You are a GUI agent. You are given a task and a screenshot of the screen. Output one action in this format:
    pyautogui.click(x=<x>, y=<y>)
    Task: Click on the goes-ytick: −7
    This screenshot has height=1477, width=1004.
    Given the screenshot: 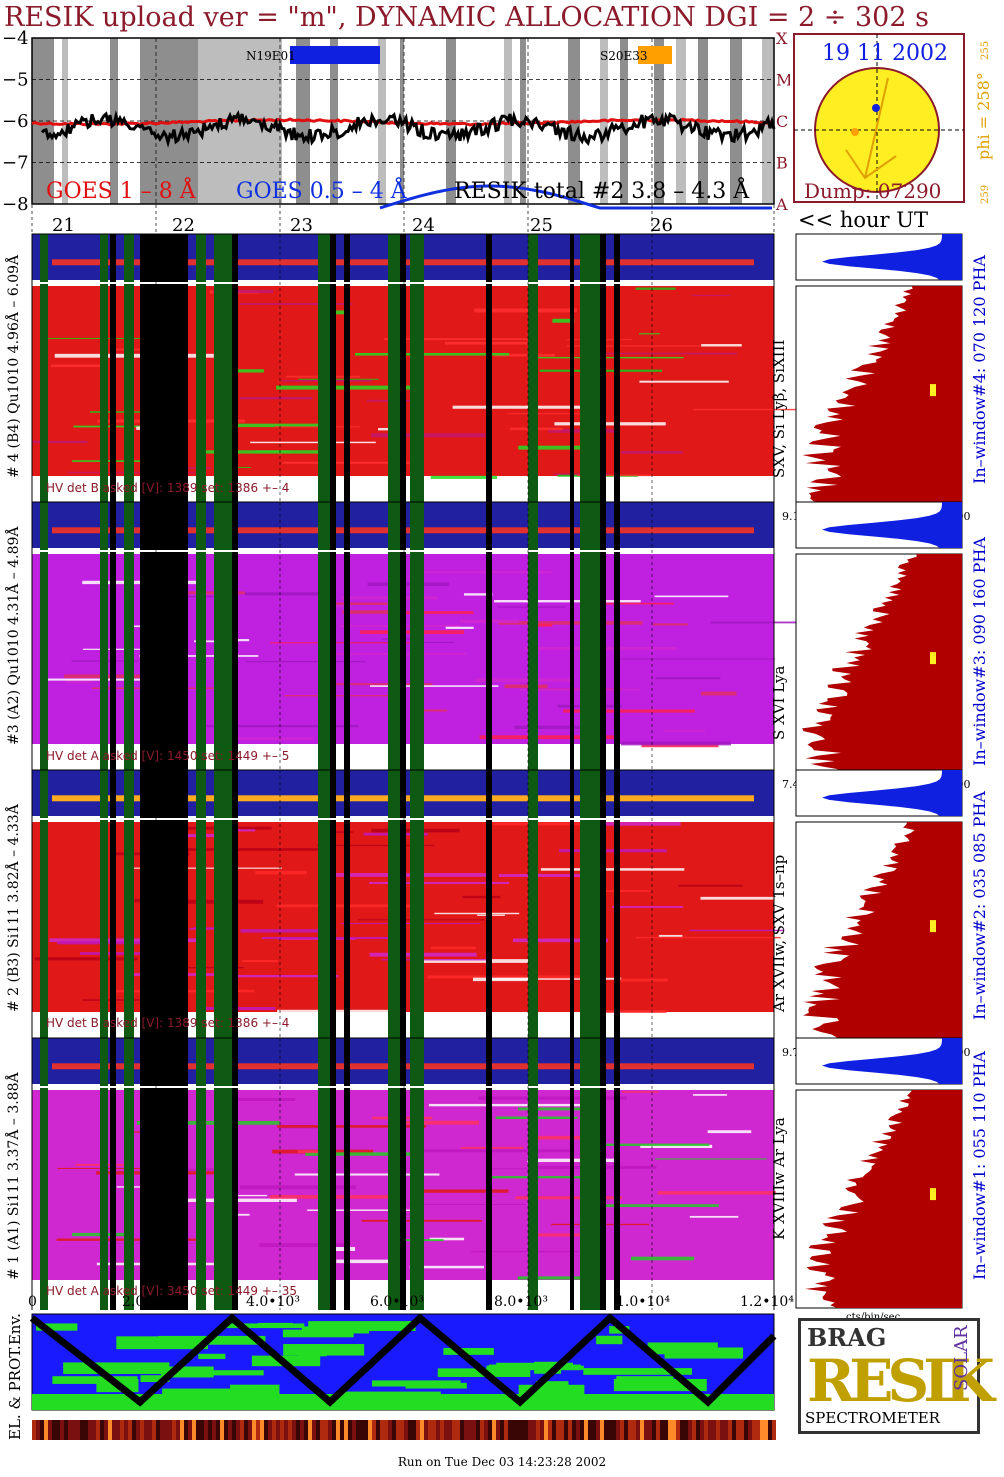 What is the action you would take?
    pyautogui.click(x=15, y=163)
    